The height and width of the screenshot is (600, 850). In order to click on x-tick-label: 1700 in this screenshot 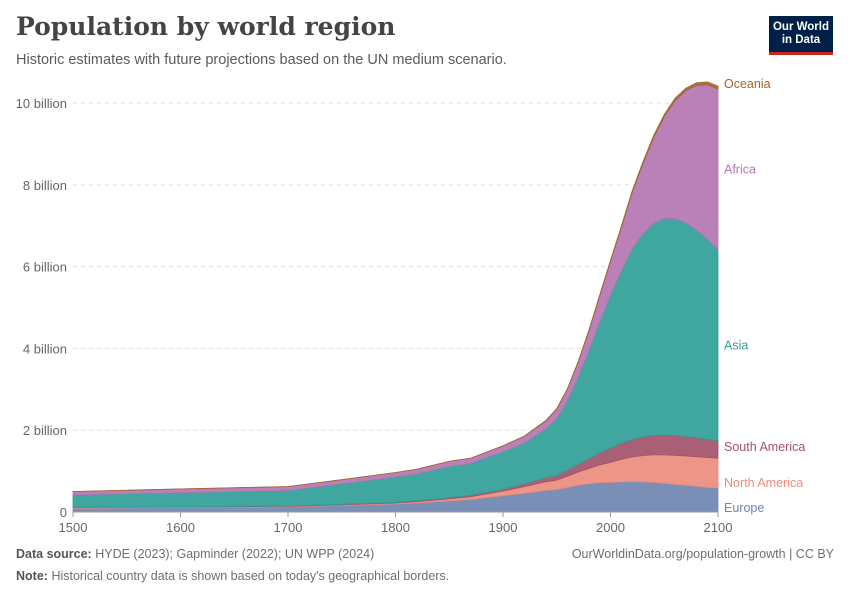, I will do `click(288, 527)`.